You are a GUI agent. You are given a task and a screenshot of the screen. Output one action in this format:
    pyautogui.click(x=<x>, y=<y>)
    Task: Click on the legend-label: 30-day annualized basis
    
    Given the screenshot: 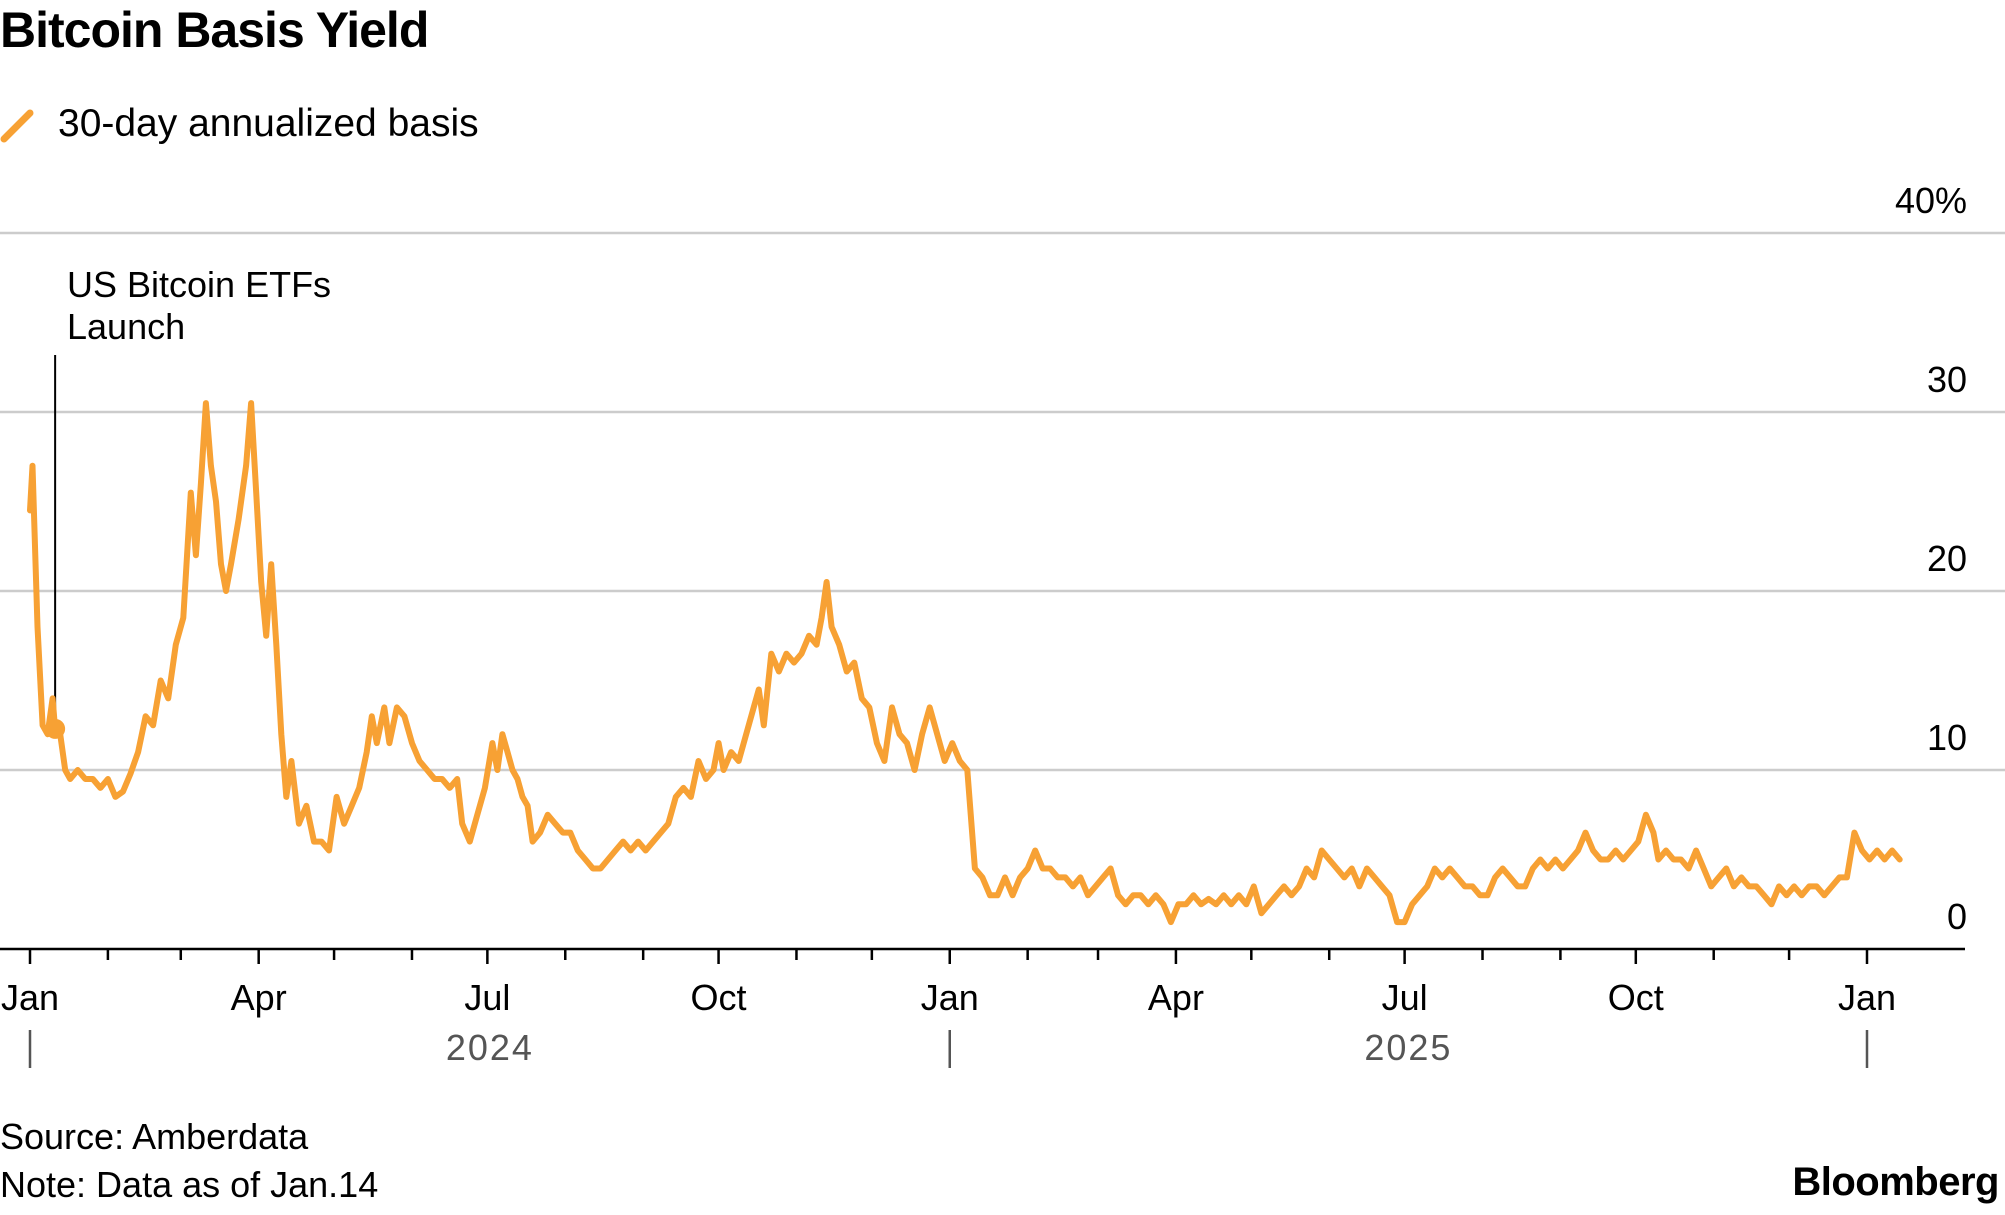 What is the action you would take?
    pyautogui.click(x=268, y=123)
    